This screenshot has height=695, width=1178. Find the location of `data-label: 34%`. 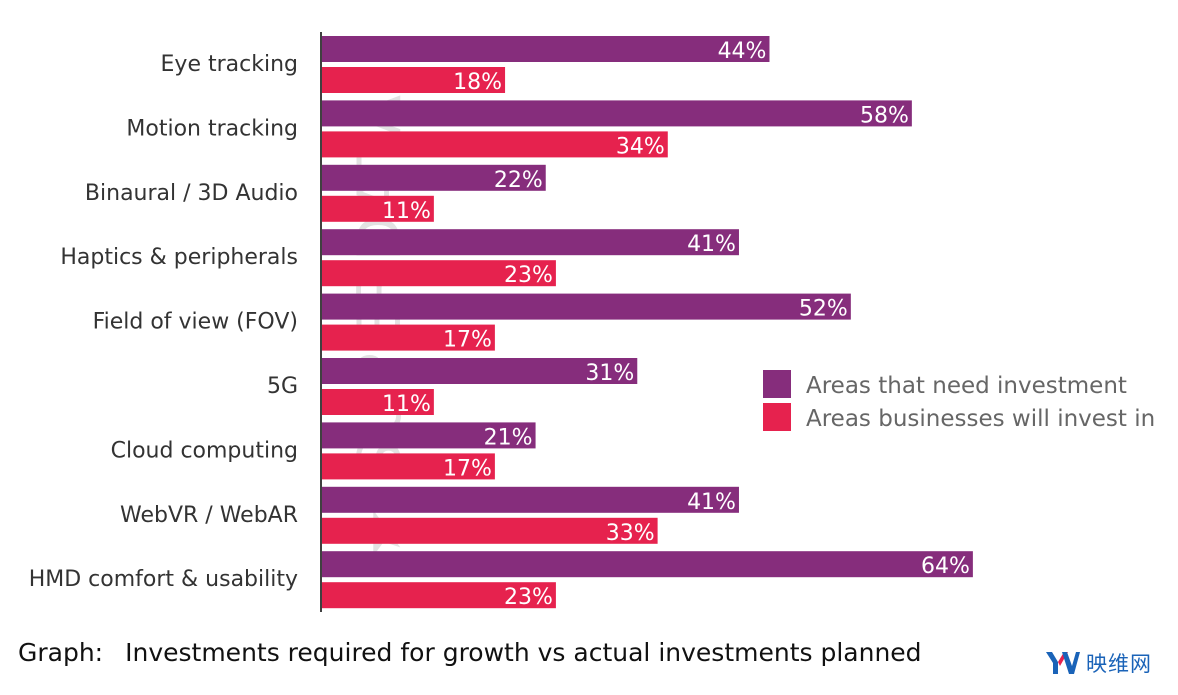

data-label: 34% is located at coordinates (640, 146).